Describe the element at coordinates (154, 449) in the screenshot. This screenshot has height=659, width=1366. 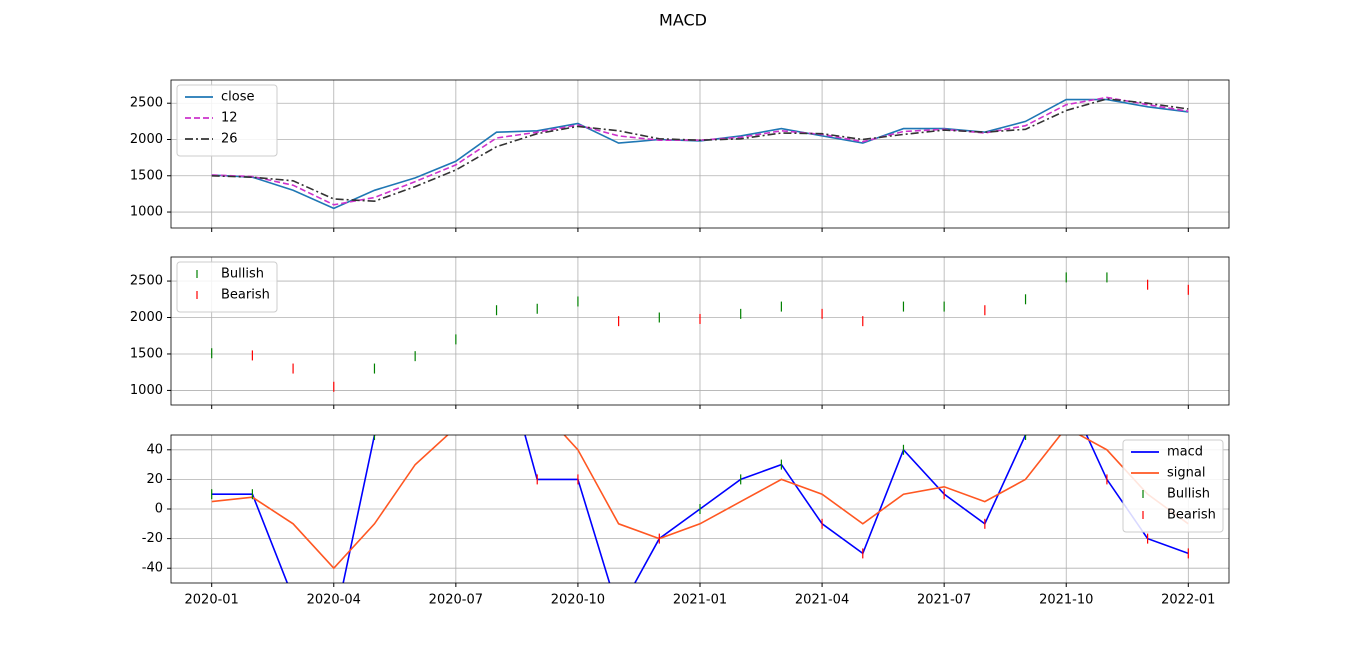
I see `y-tick-label: 40` at that location.